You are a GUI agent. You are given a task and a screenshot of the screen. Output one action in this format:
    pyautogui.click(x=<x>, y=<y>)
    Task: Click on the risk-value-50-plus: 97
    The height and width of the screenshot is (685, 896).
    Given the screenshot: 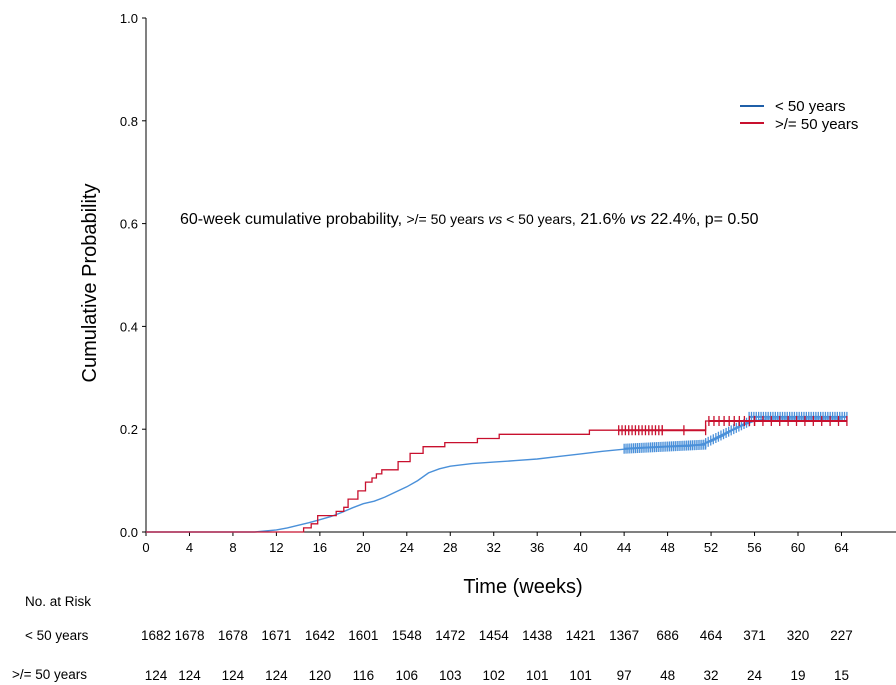 What is the action you would take?
    pyautogui.click(x=624, y=675)
    